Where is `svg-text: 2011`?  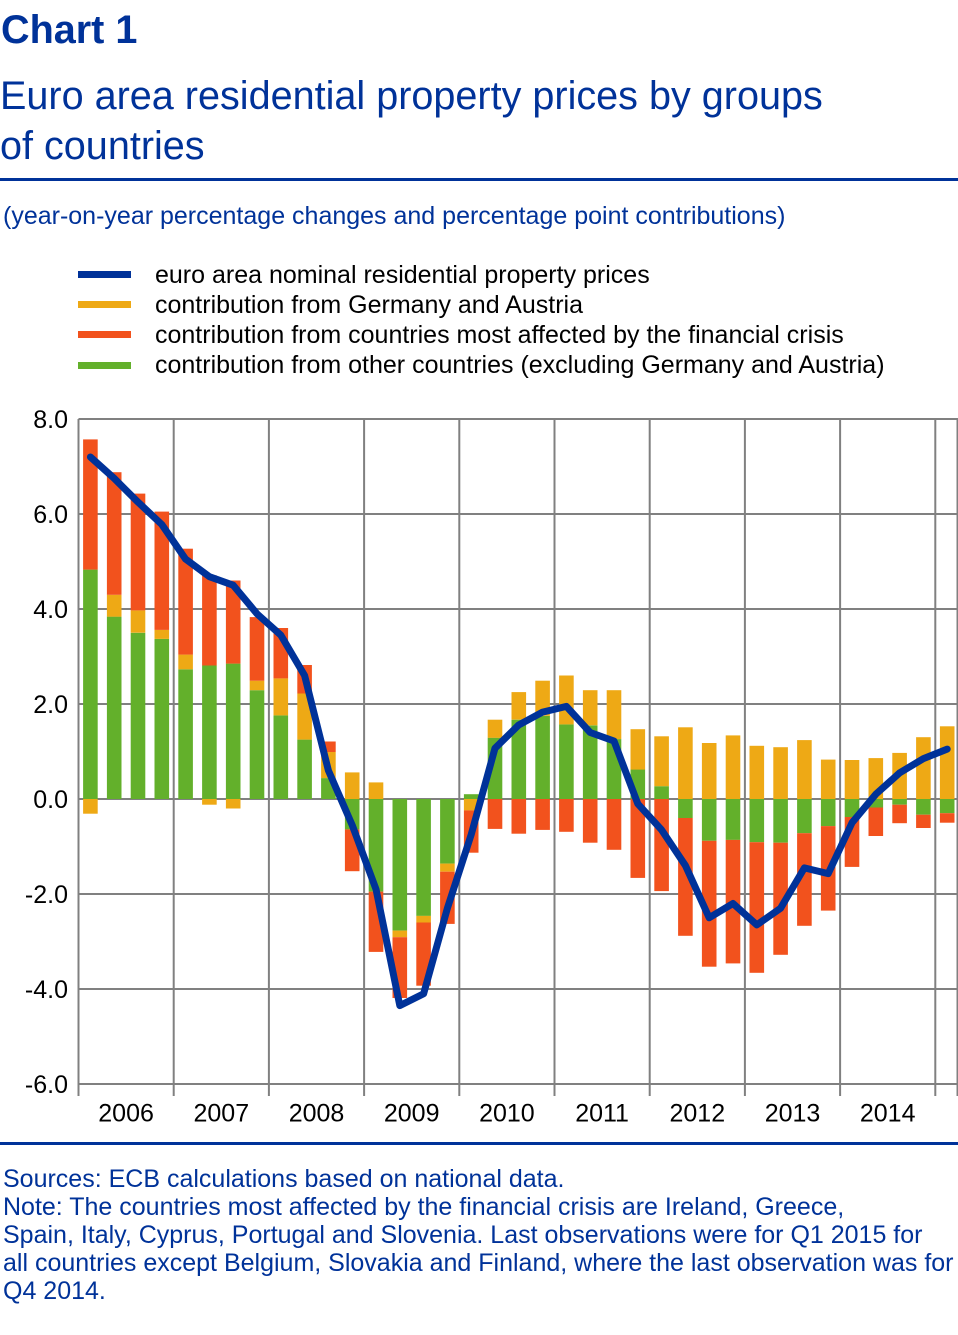
svg-text: 2011 is located at coordinates (602, 1114).